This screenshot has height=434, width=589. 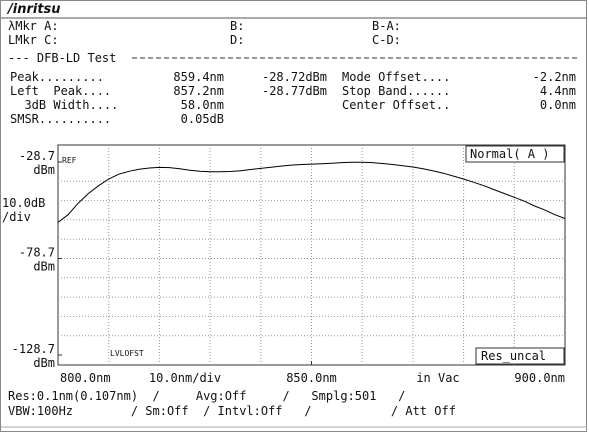 What do you see at coordinates (396, 105) in the screenshot?
I see `test-field: Center Offset..` at bounding box center [396, 105].